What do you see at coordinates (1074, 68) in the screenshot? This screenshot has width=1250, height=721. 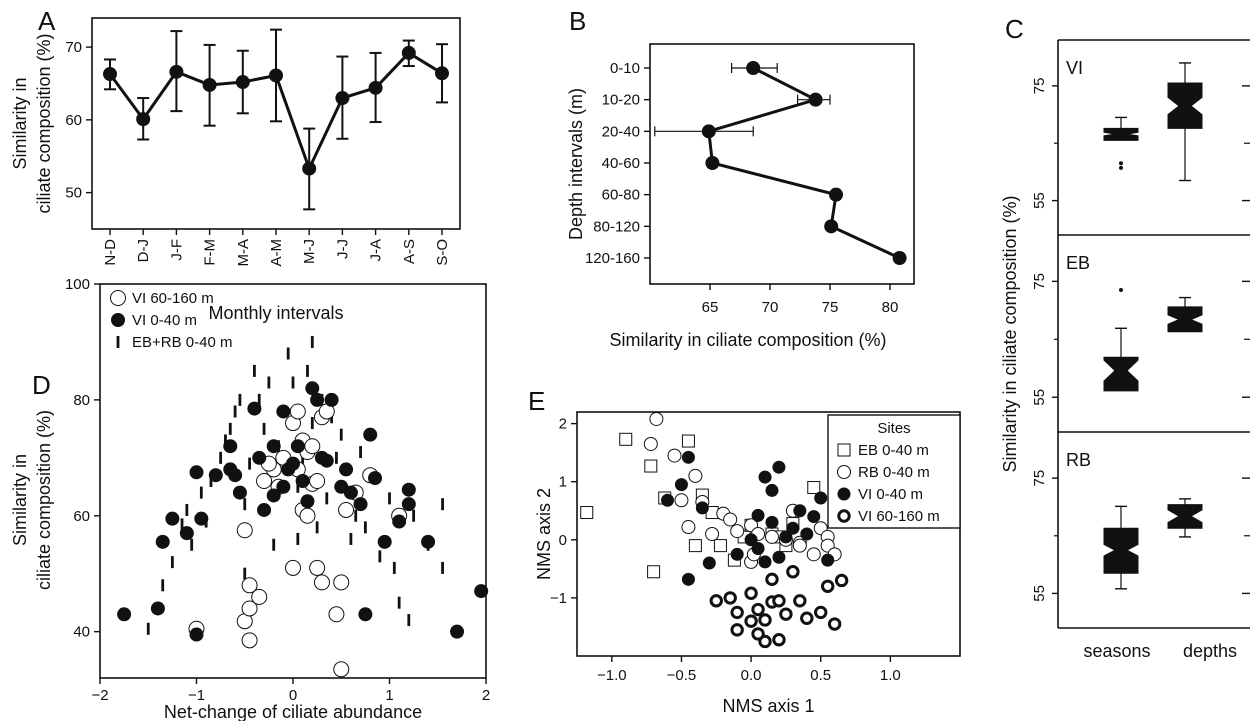 I see `panel-c-site-label: VI` at bounding box center [1074, 68].